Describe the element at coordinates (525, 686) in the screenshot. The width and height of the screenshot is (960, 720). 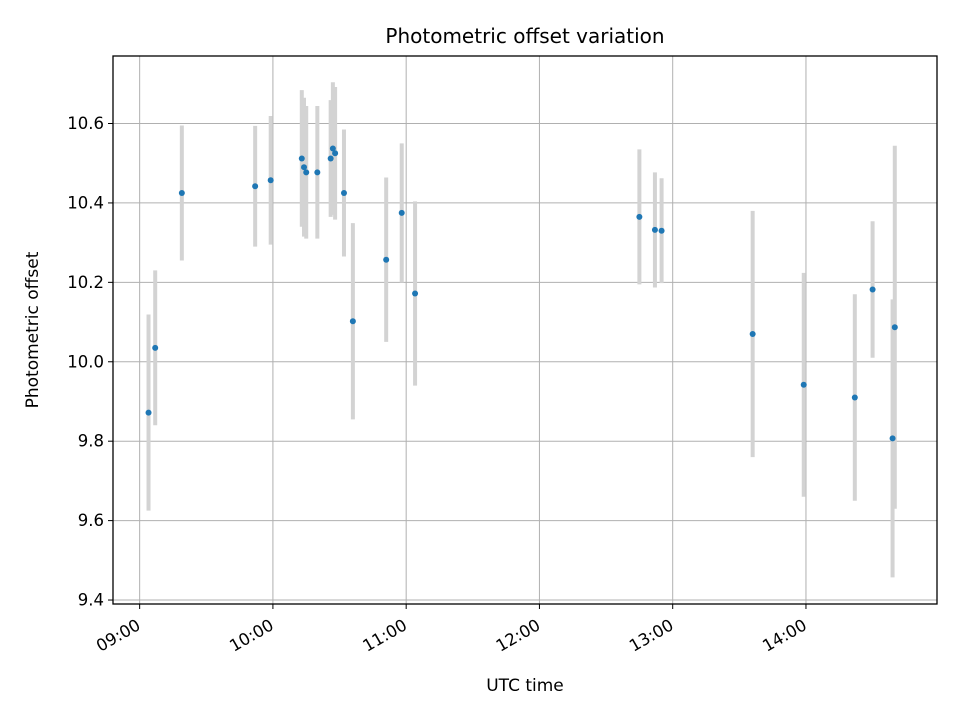
I see `x-axis-label: UTC time` at that location.